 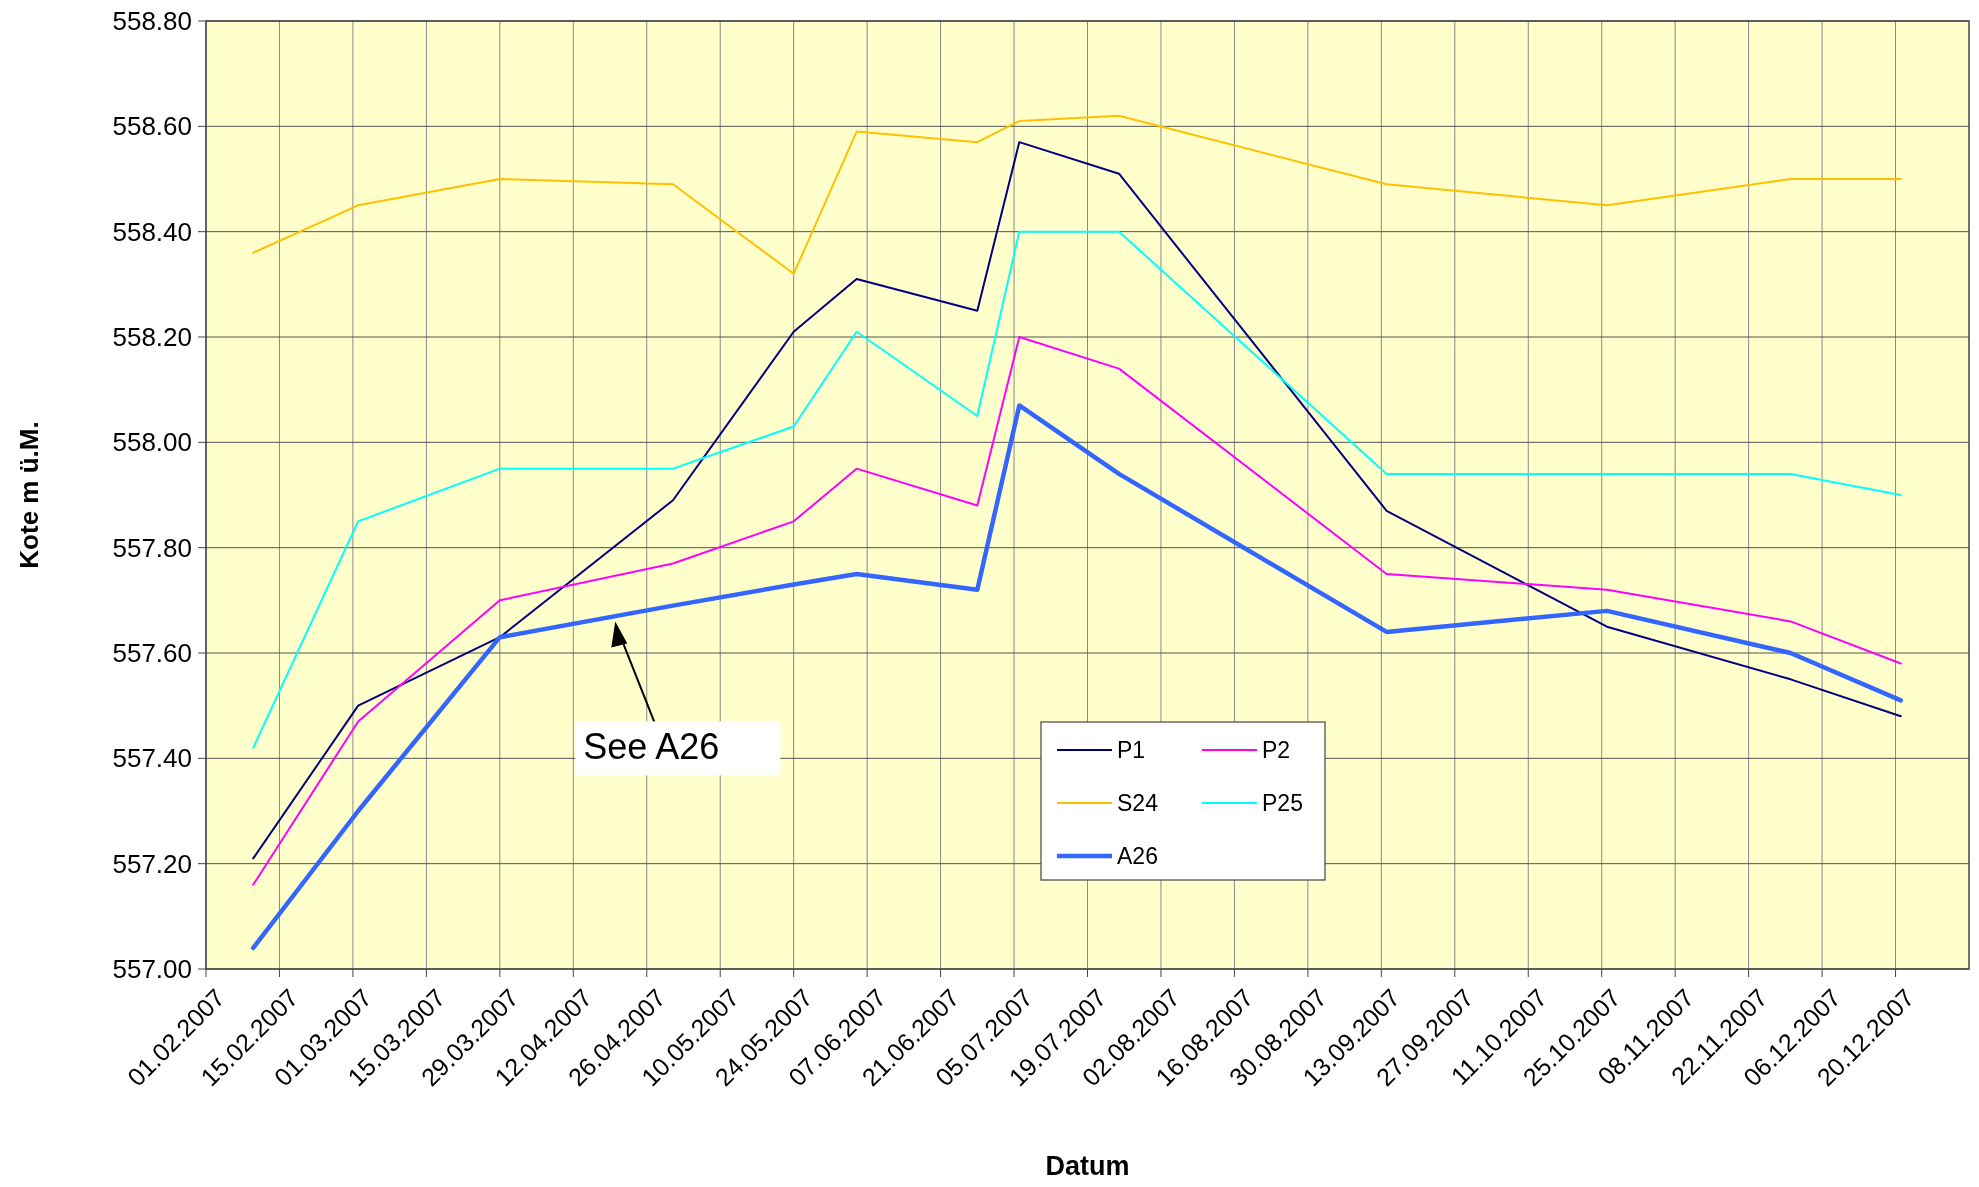 I want to click on y-tick-label: 558.60, so click(x=152, y=126).